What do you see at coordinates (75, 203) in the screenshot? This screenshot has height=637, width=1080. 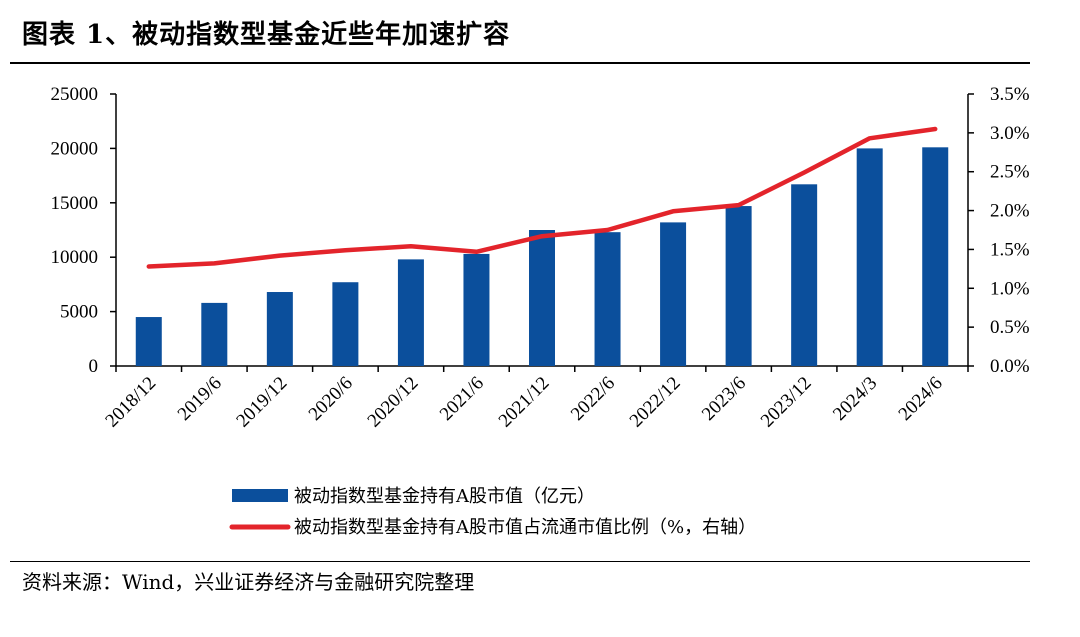 I see `y-left-tick-label: 15000` at bounding box center [75, 203].